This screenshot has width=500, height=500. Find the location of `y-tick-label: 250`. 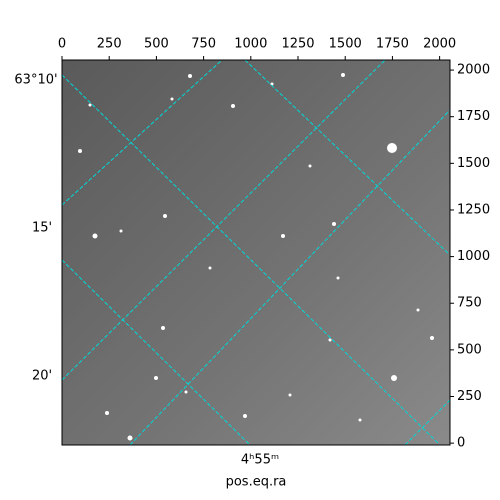

y-tick-label: 250 is located at coordinates (469, 396).